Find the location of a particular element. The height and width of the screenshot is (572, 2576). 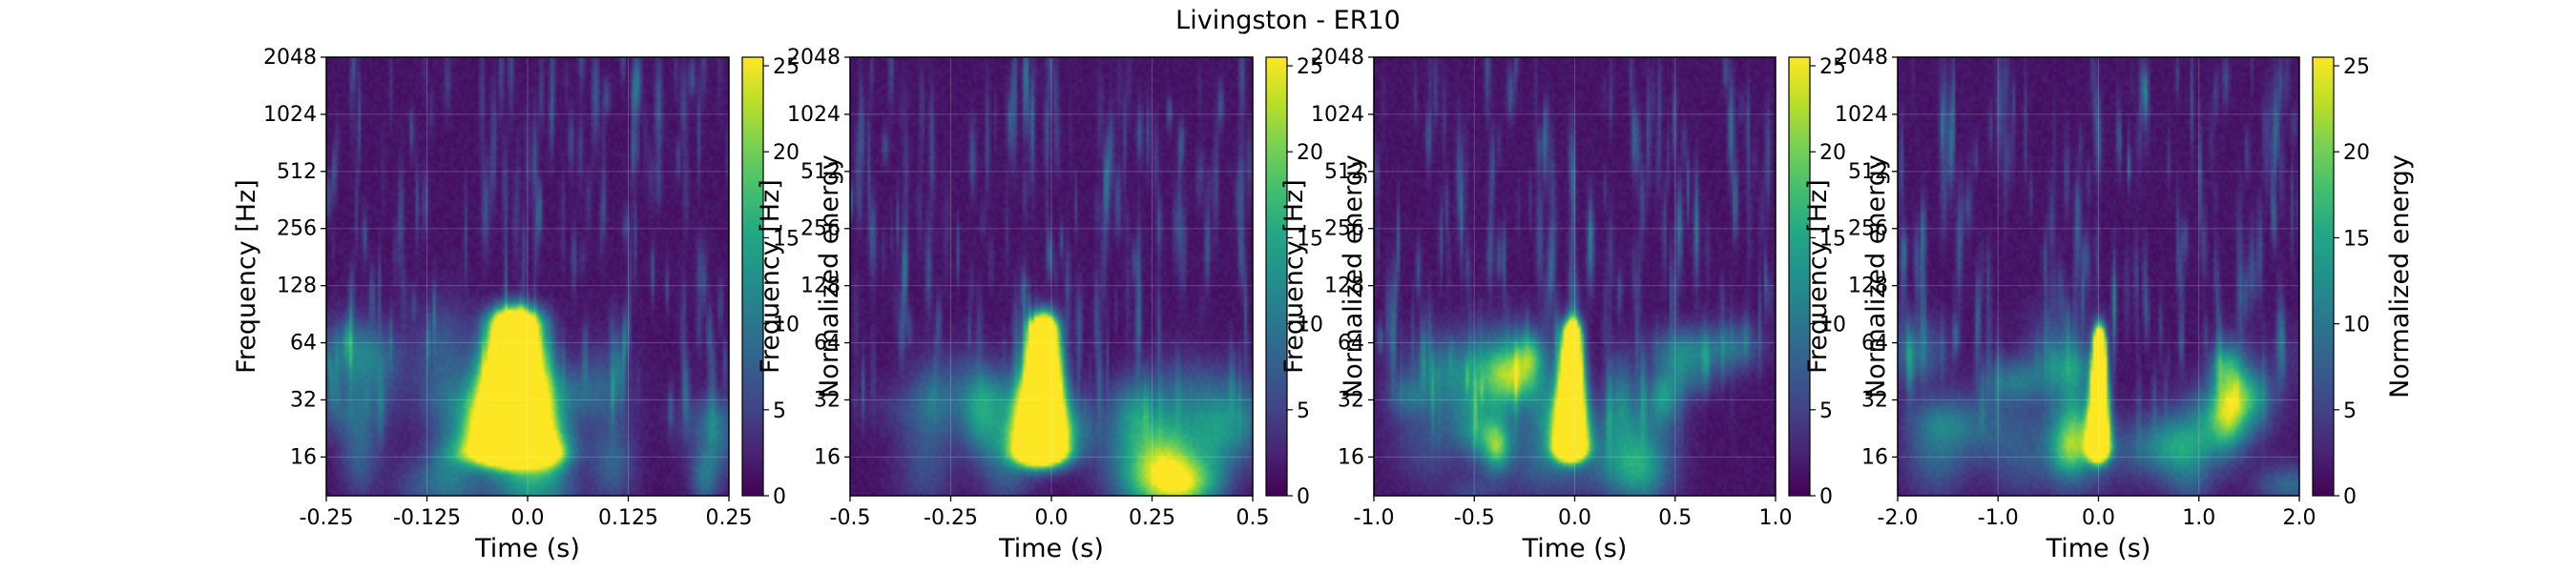

x-tick-label: 0.125 is located at coordinates (628, 518).